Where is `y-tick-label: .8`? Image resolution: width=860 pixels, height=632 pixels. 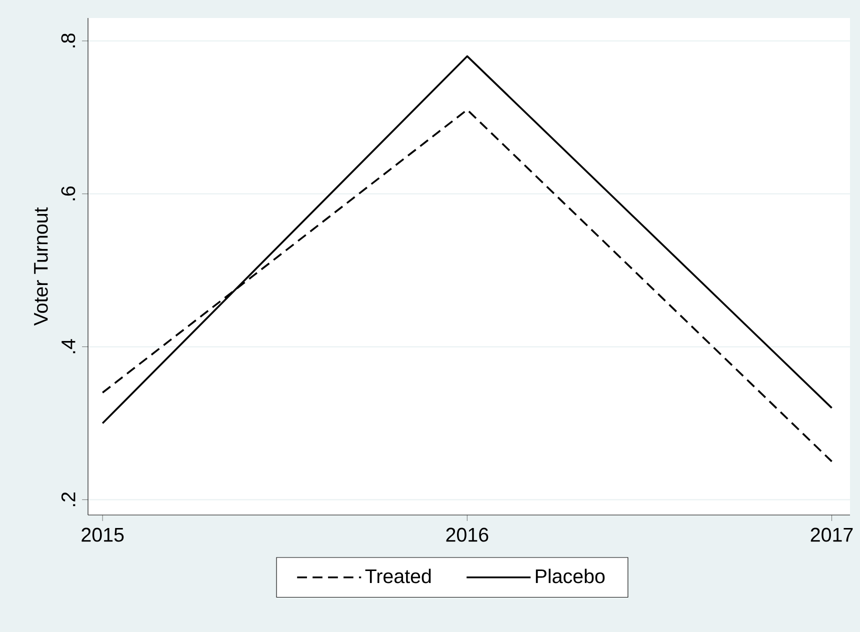 y-tick-label: .8 is located at coordinates (68, 41).